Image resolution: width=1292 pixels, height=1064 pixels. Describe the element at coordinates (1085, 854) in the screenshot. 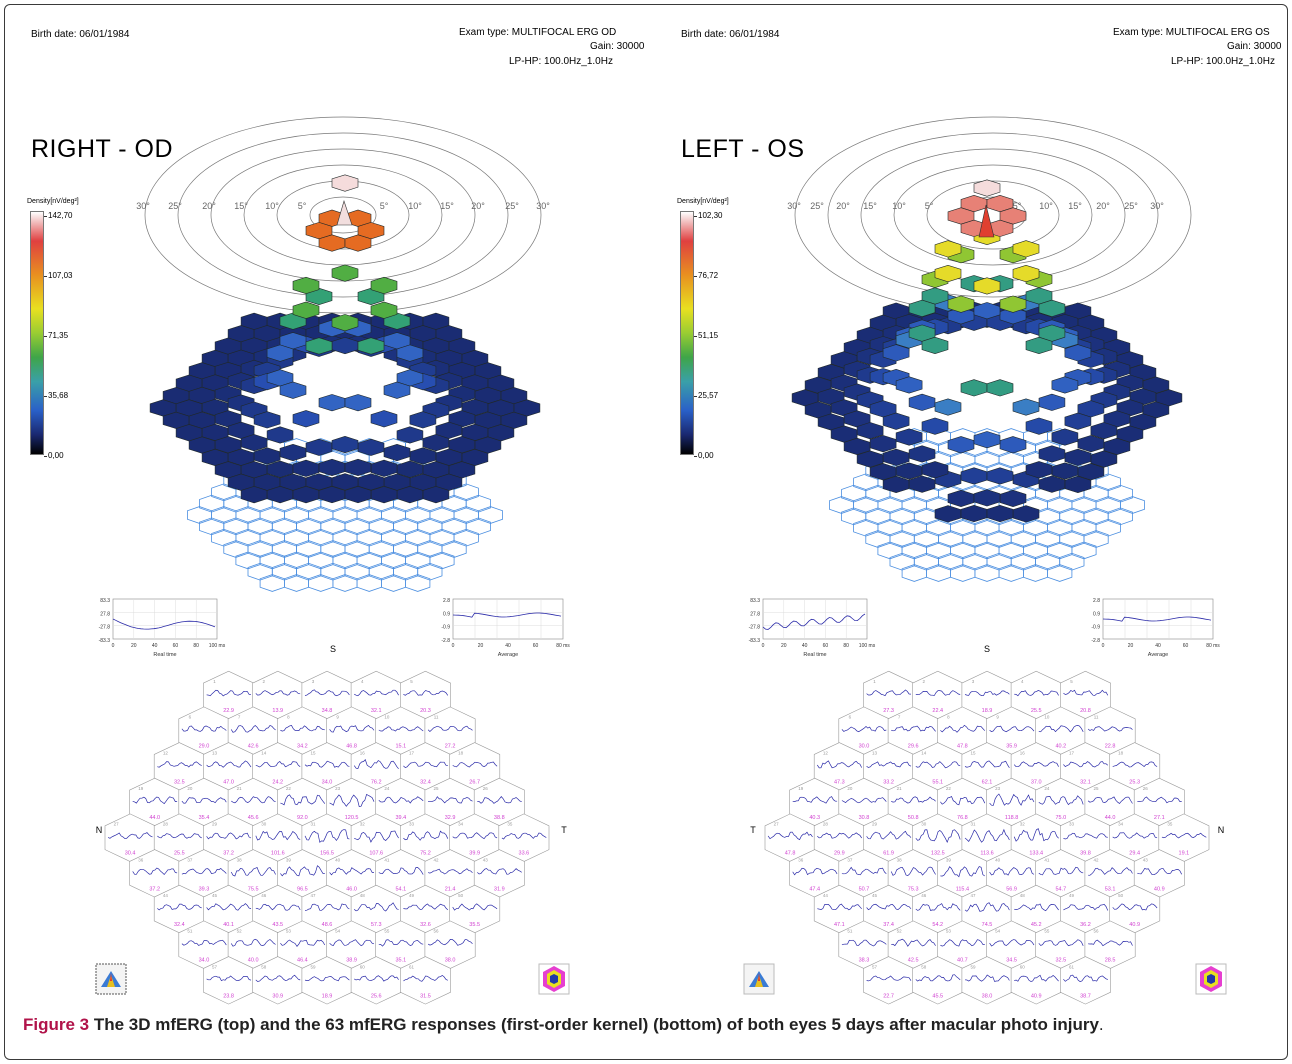

I see `cell-amplitude: 39.8` at that location.